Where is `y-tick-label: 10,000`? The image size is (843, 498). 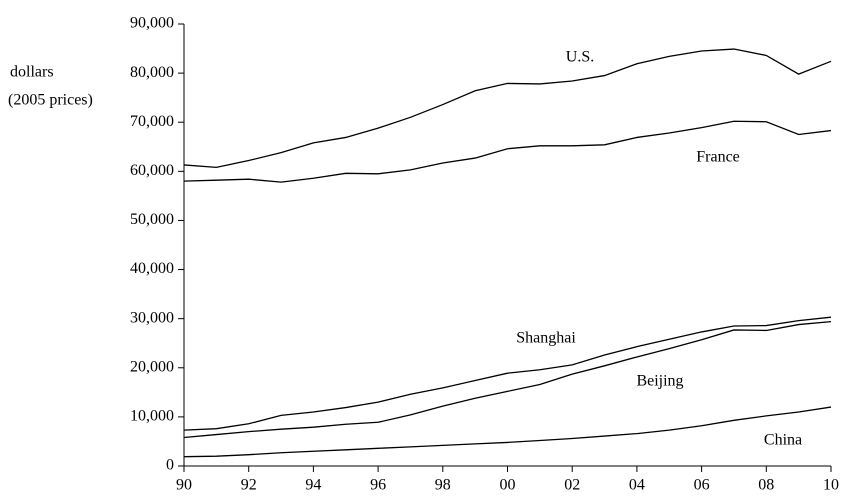 y-tick-label: 10,000 is located at coordinates (152, 416).